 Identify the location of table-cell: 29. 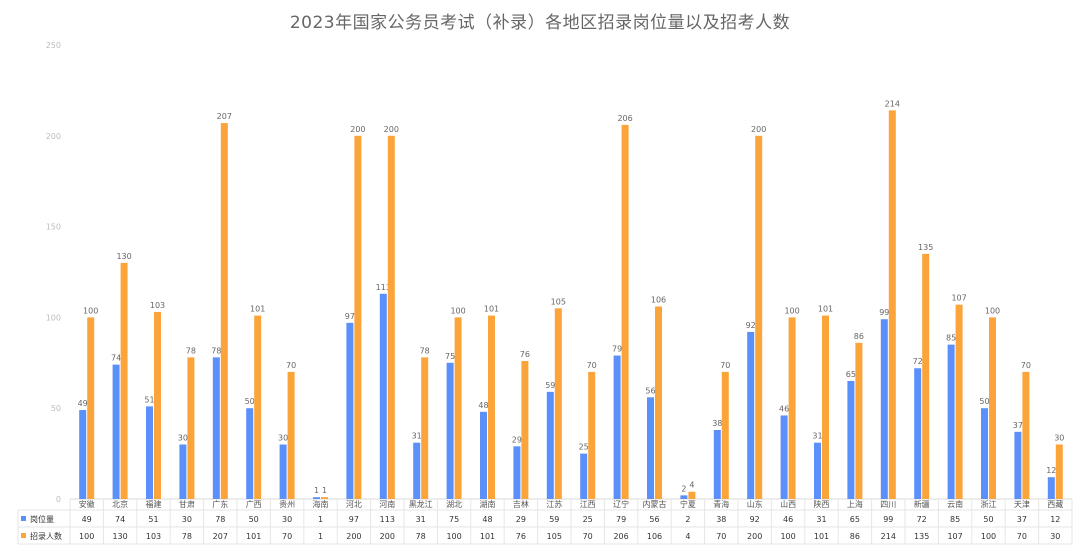
(521, 519).